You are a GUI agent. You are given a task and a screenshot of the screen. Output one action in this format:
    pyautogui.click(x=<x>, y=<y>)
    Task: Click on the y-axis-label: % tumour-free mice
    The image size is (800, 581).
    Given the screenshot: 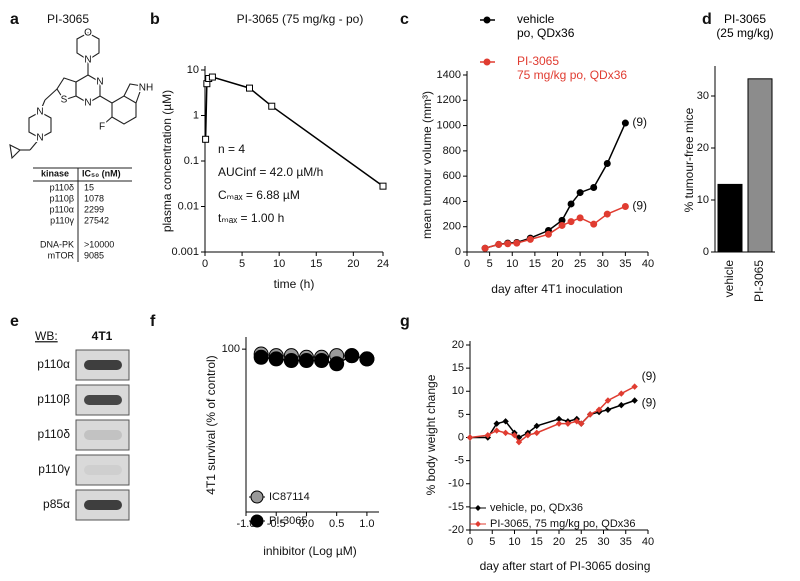 What is the action you would take?
    pyautogui.click(x=689, y=159)
    